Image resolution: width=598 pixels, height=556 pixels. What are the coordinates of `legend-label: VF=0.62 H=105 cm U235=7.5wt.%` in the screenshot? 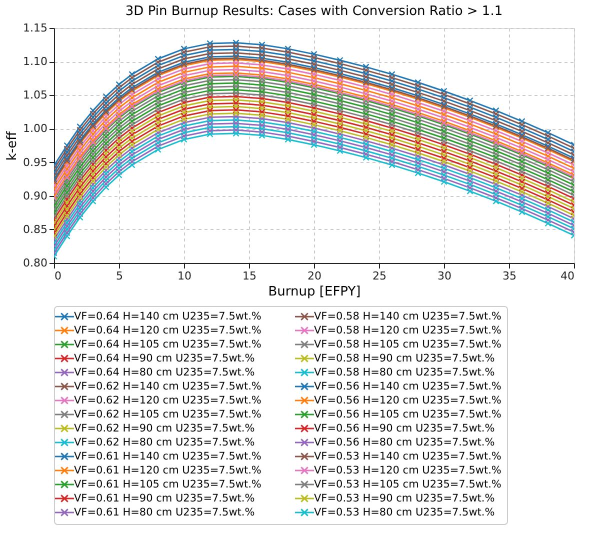 It's located at (168, 414).